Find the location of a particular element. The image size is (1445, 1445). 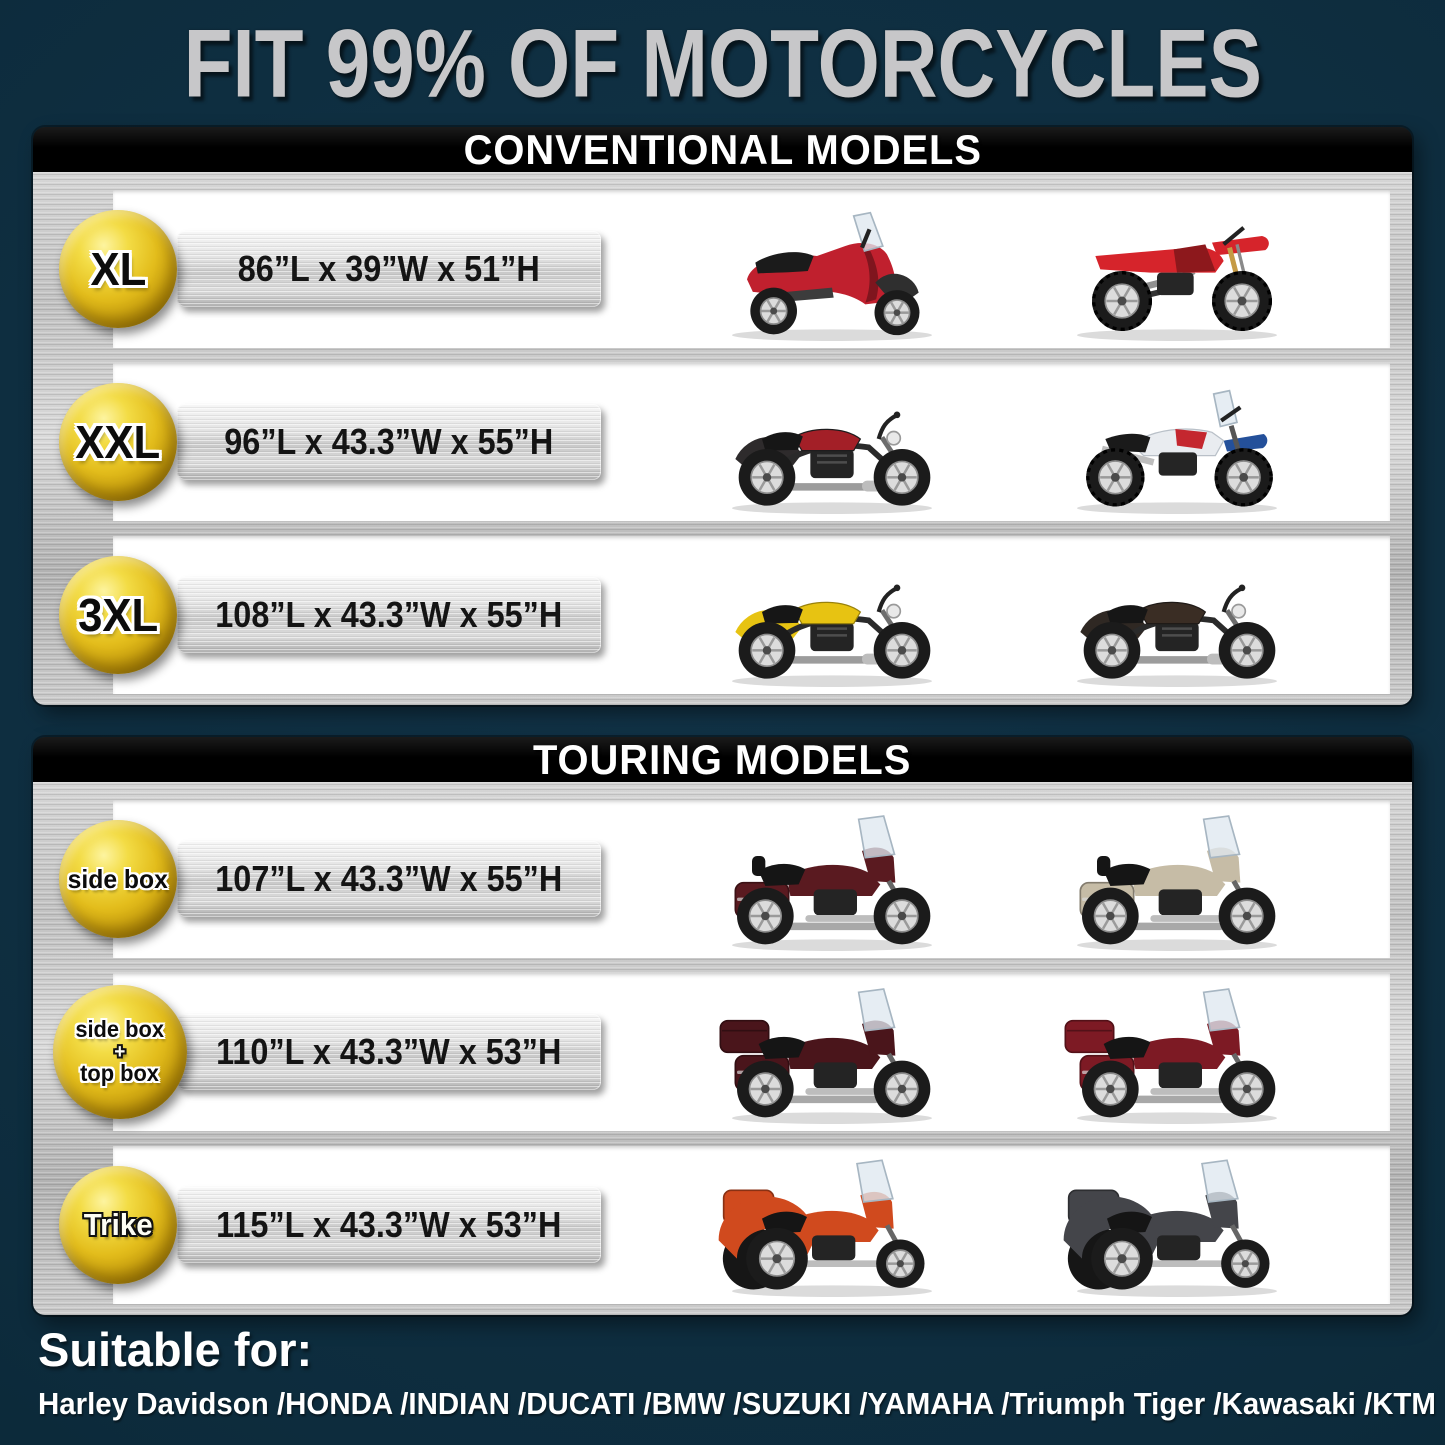

red-dirt-bike is located at coordinates (1176, 283).